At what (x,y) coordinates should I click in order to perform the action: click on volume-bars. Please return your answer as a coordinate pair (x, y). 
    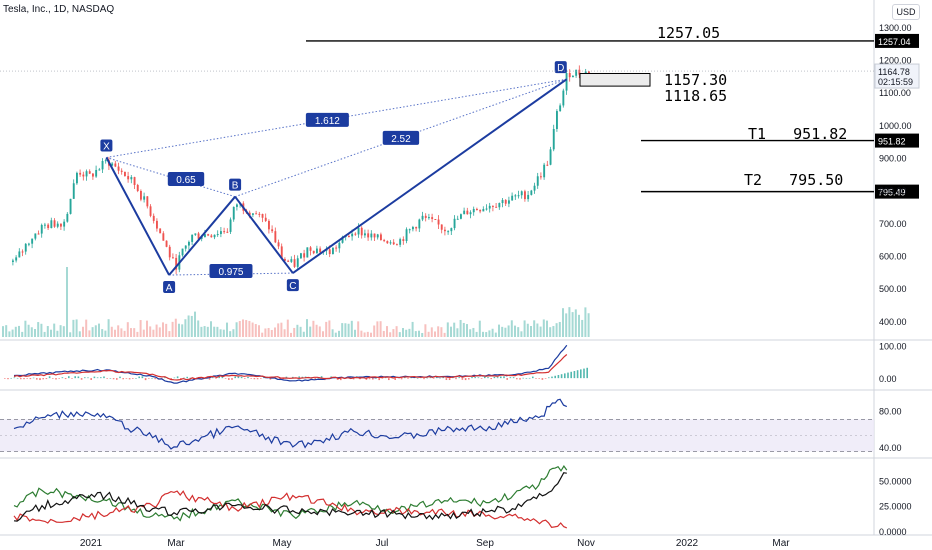
    Looking at the image, I should click on (296, 302).